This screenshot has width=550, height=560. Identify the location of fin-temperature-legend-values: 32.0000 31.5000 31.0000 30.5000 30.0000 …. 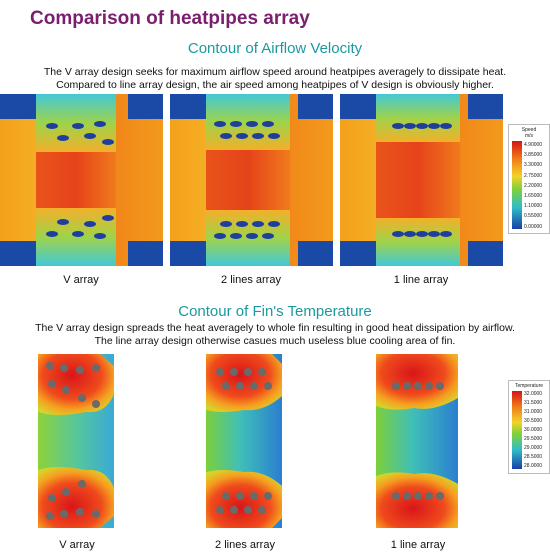
(533, 430).